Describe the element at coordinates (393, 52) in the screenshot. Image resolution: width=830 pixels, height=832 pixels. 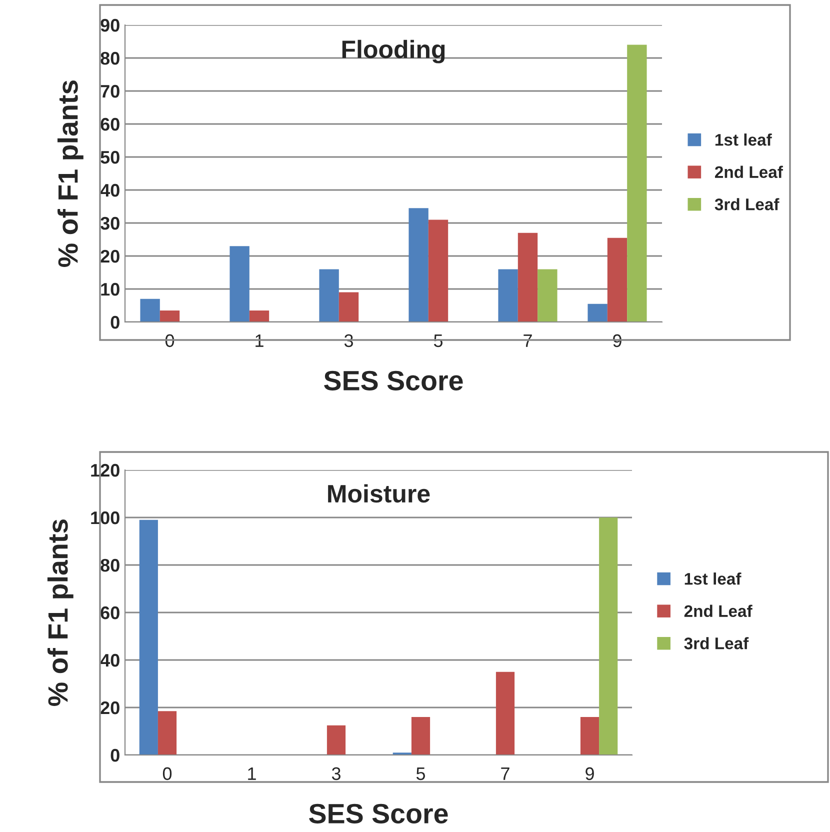
I see `text: Flooding` at that location.